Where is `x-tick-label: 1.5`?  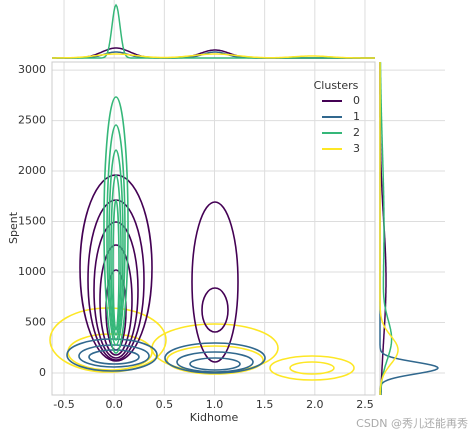 x-tick-label: 1.5 is located at coordinates (265, 404).